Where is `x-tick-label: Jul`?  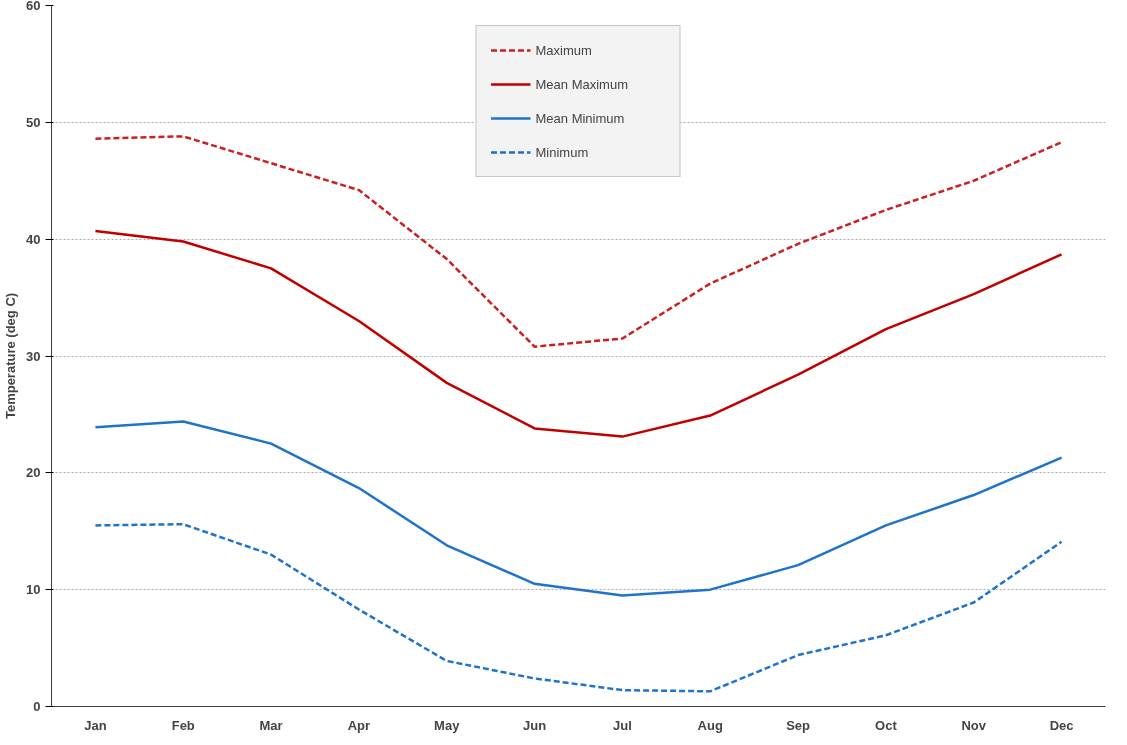
x-tick-label: Jul is located at coordinates (622, 725).